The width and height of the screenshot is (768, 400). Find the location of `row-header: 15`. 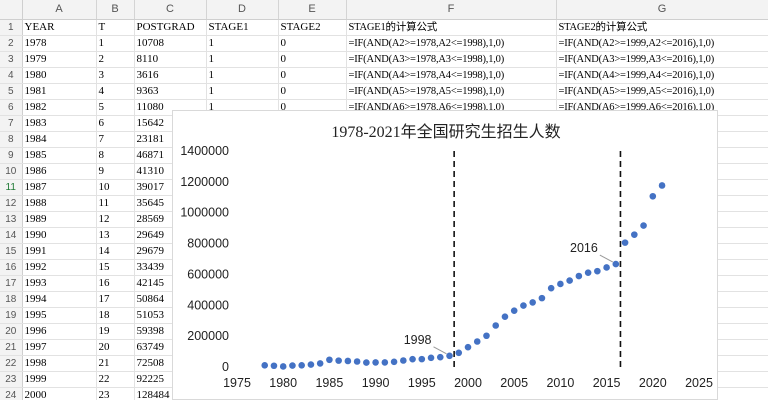

row-header: 15 is located at coordinates (11, 251).